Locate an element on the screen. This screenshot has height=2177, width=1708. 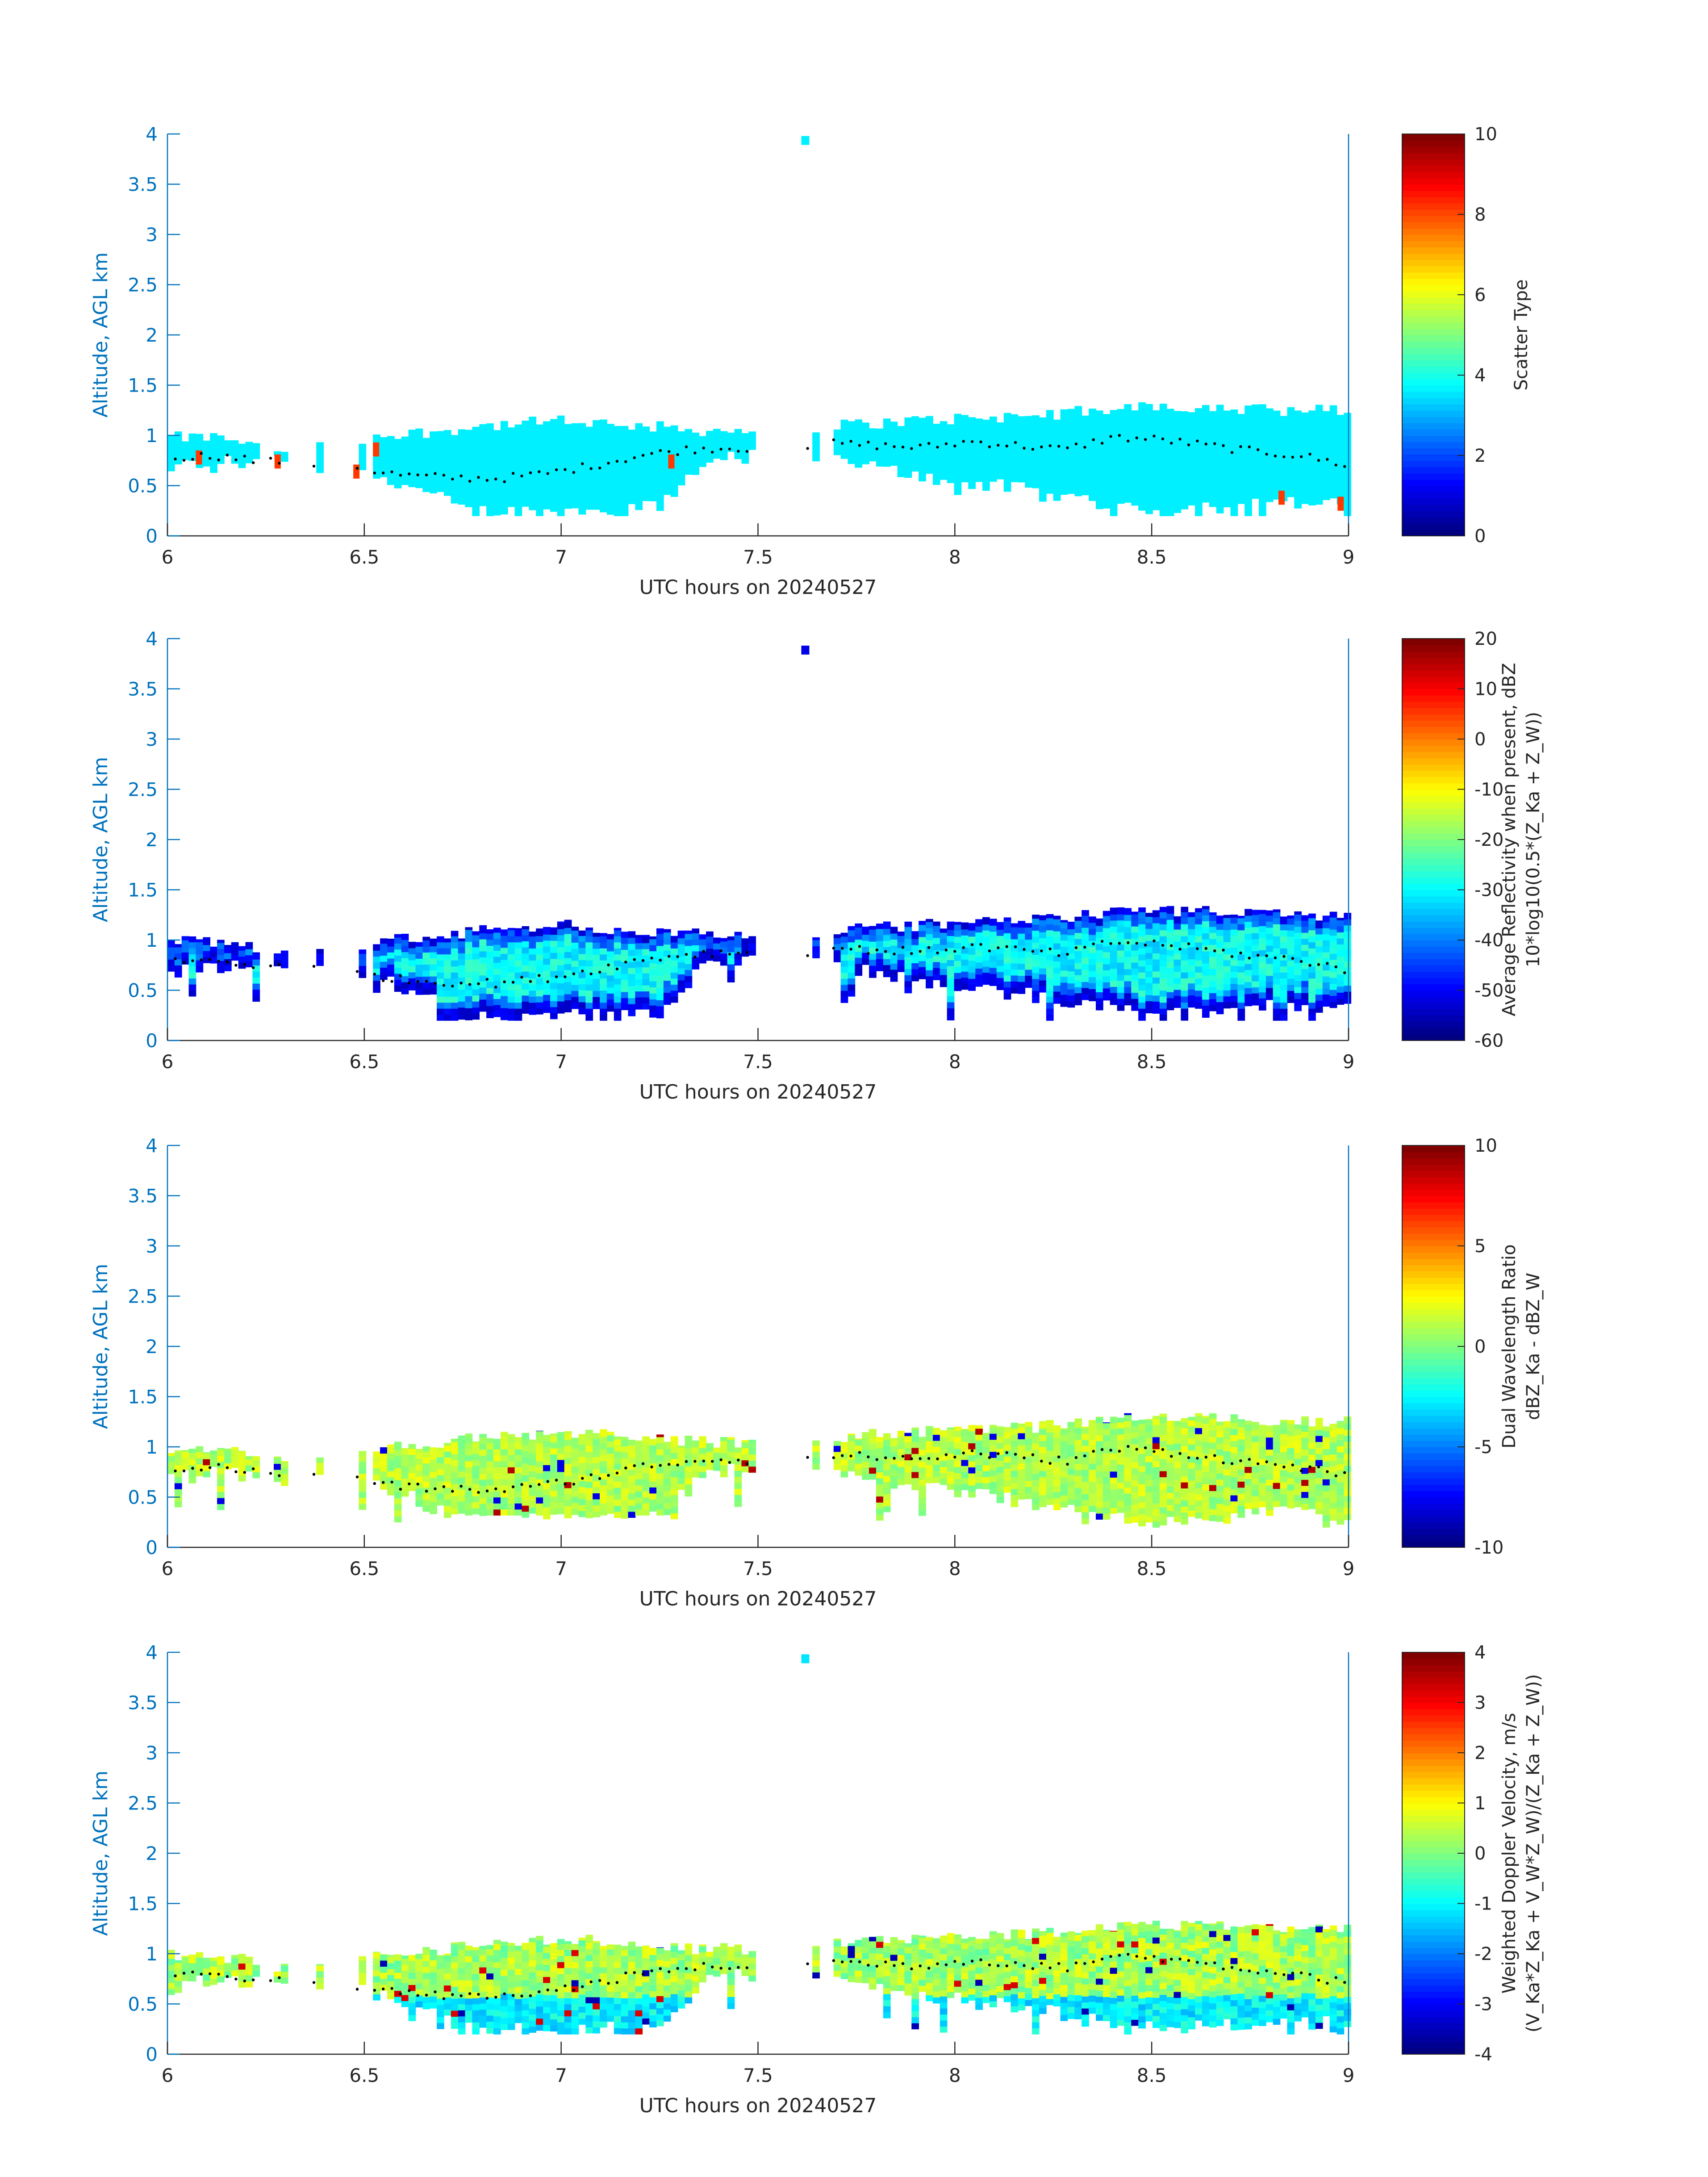
colorbar-segment is located at coordinates (1433, 231).